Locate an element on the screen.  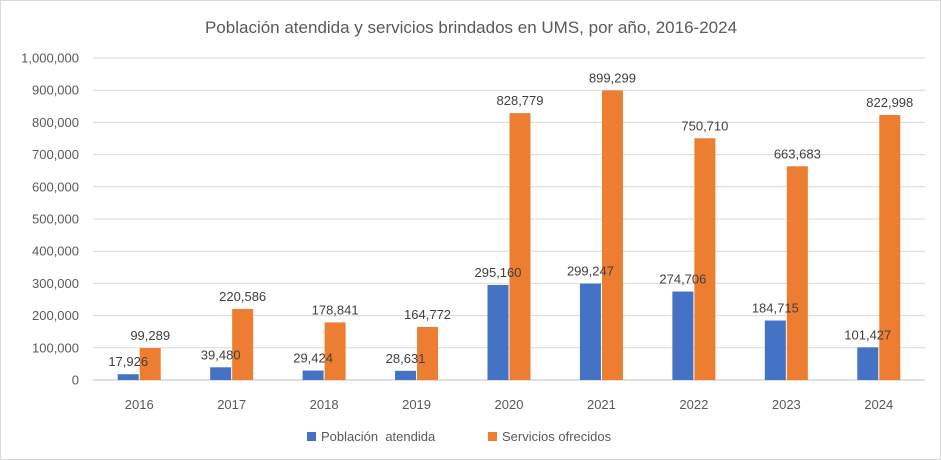
x-tick-label: 2017 is located at coordinates (231, 404).